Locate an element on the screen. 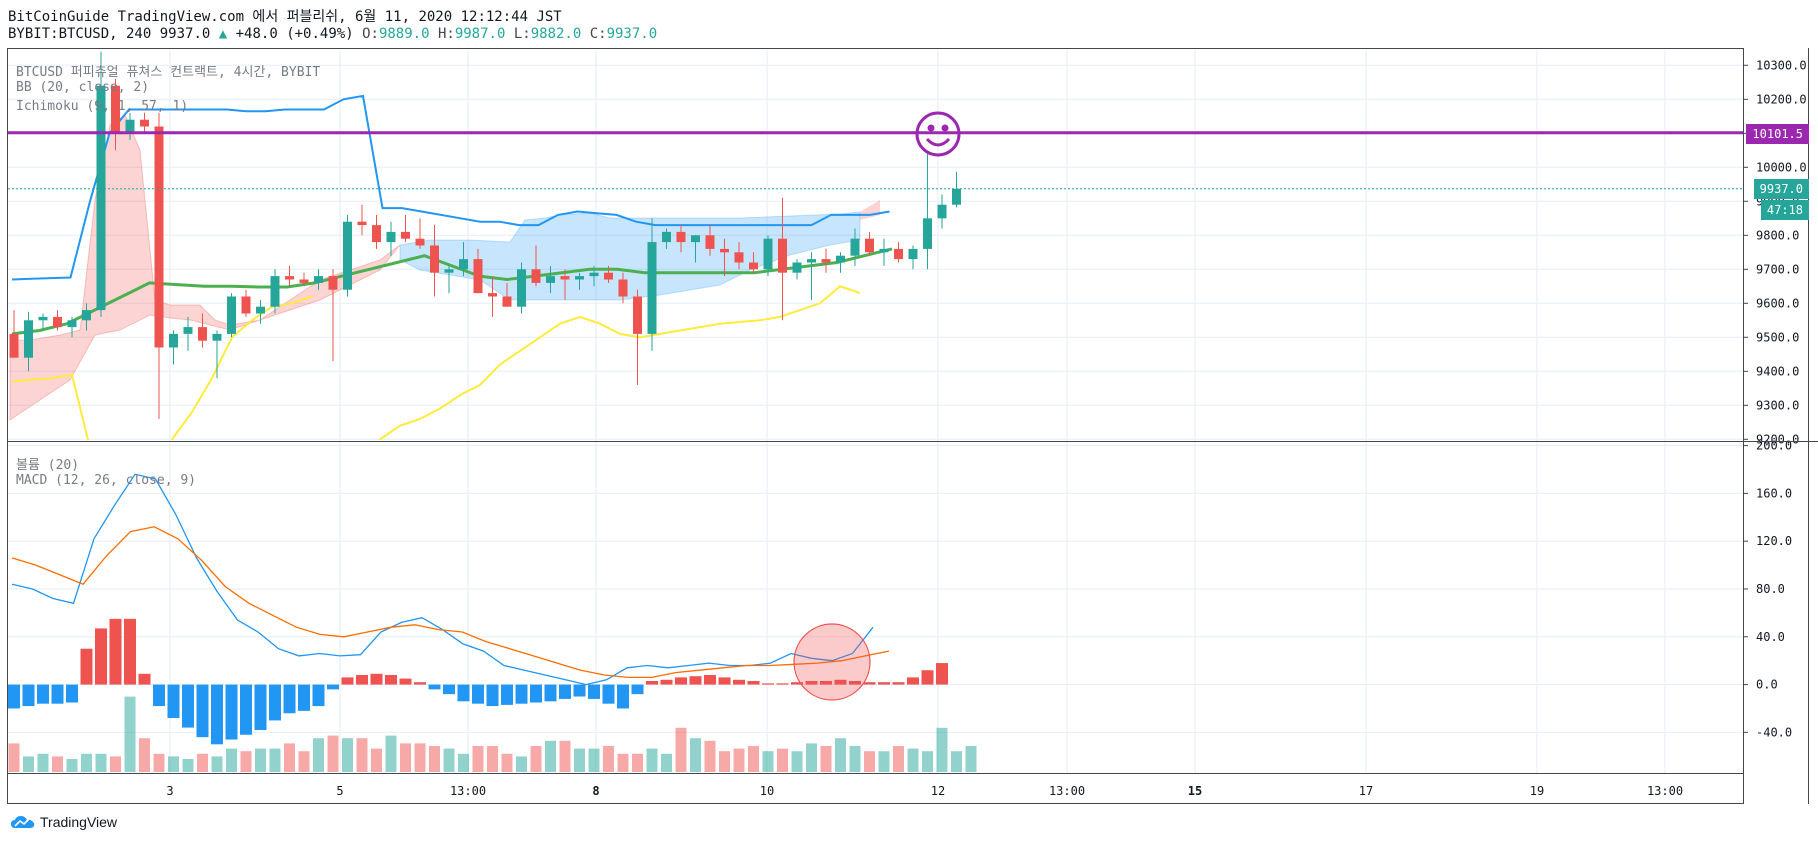 This screenshot has width=1818, height=845. bb-upper-line is located at coordinates (450, 187).